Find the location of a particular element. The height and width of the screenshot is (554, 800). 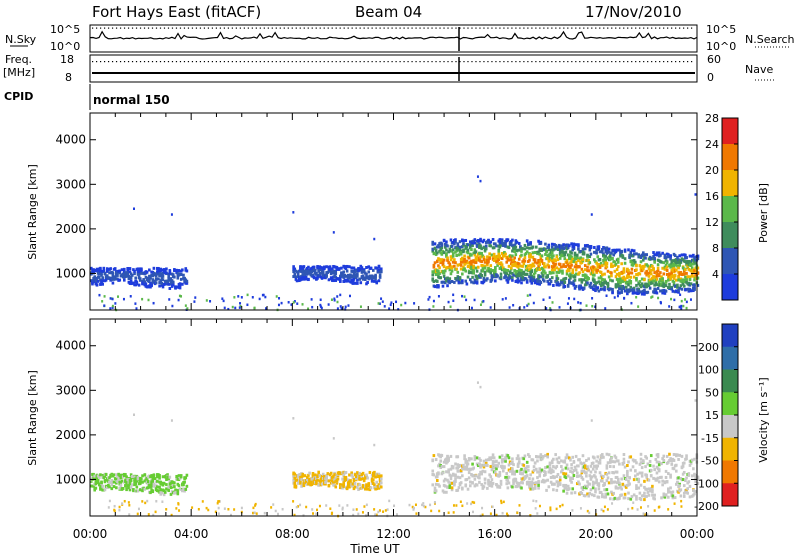

velocity-isolated-echo is located at coordinates (333, 438).